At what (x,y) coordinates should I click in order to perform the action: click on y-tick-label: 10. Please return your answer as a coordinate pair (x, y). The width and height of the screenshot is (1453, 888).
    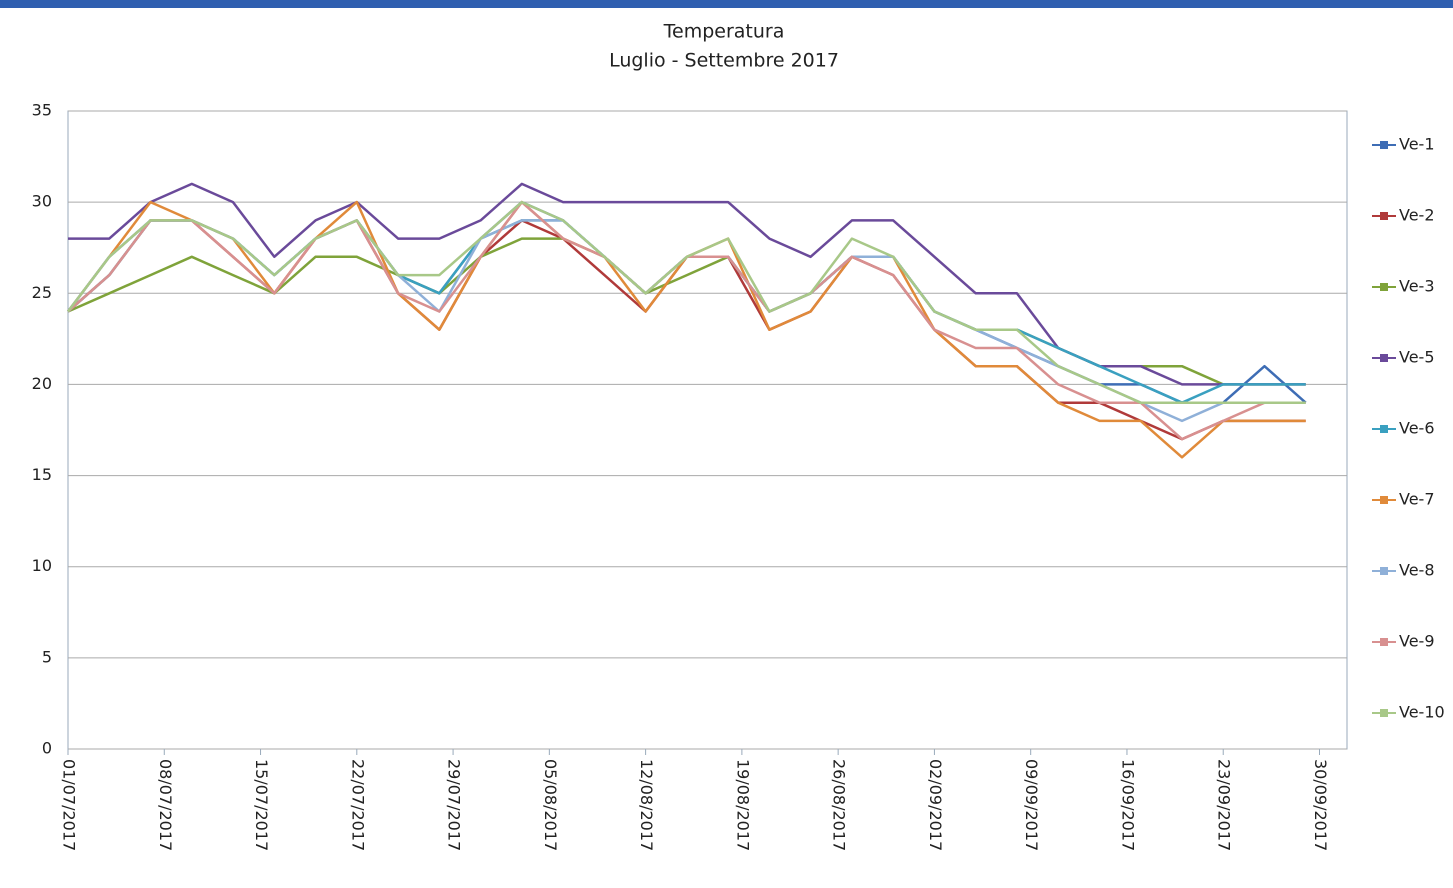
    Looking at the image, I should click on (42, 565).